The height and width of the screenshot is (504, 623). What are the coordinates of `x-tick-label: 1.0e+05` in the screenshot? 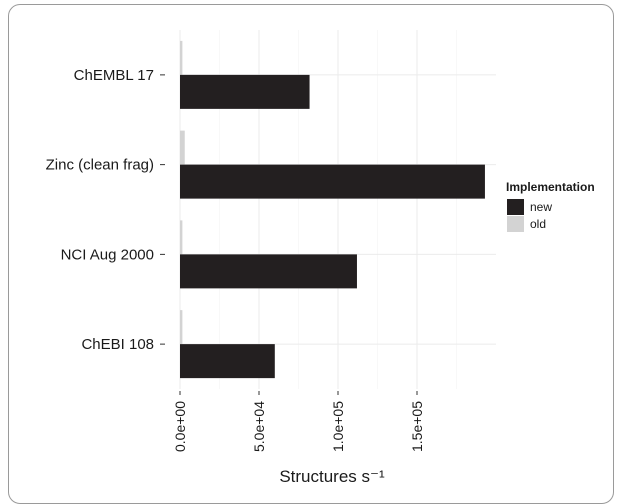 It's located at (338, 426).